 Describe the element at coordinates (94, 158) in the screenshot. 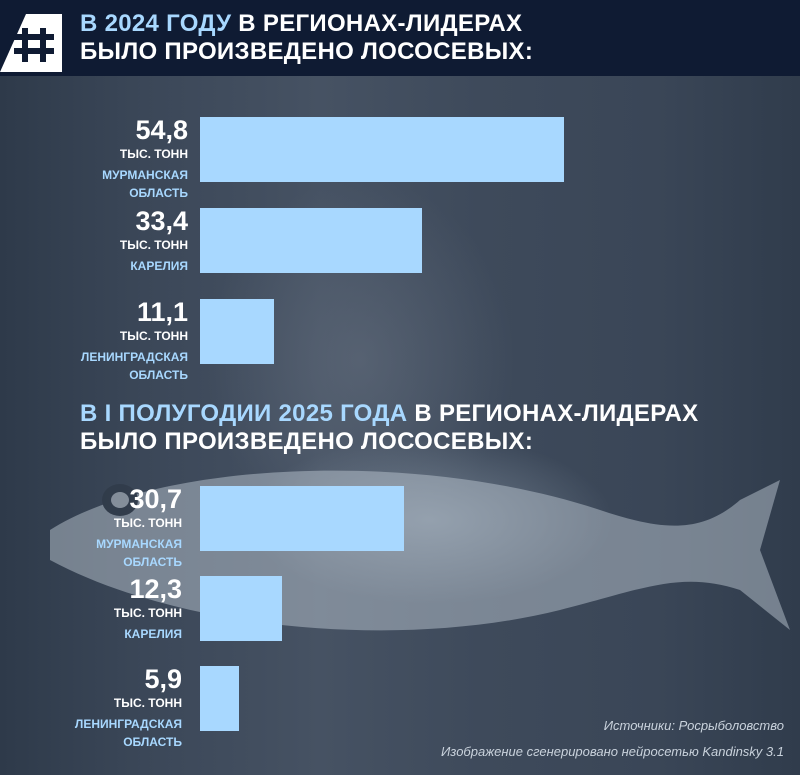

I see `bar-label: 54,8 ТЫС. ТОНН МУРМАНСКАЯ ОБЛАСТЬ` at that location.